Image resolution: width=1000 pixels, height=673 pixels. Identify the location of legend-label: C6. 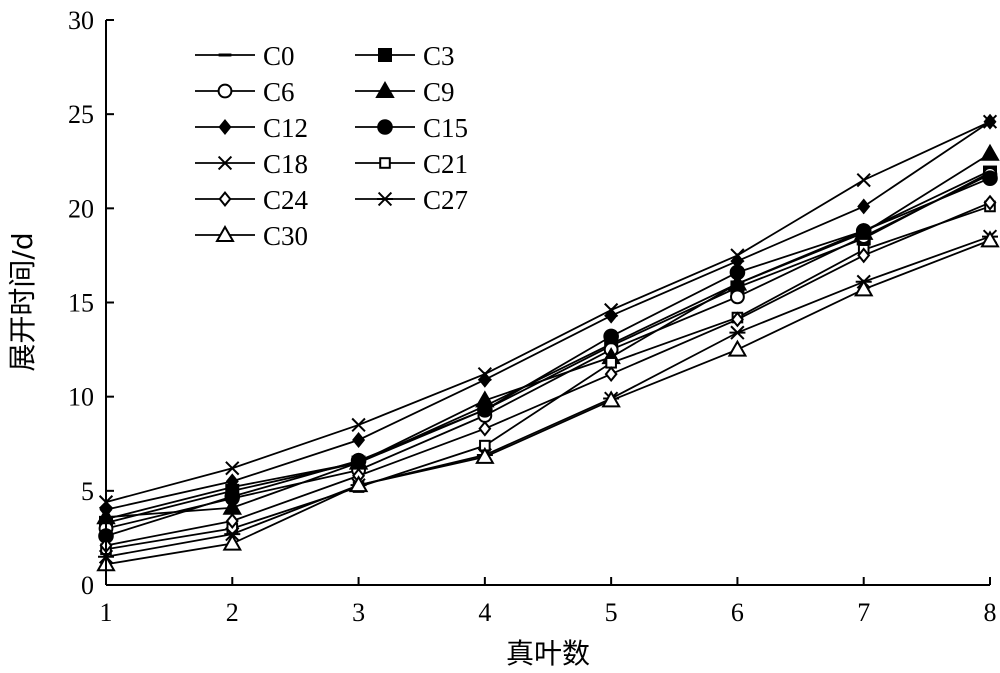
(279, 92).